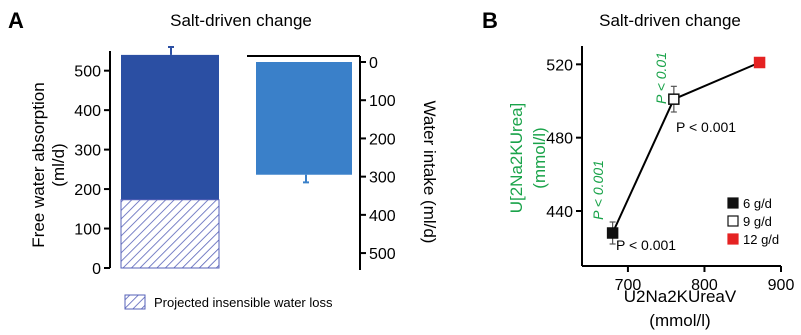 This screenshot has width=801, height=335. What do you see at coordinates (559, 139) in the screenshot?
I see `y-axis-tick-label: 480` at bounding box center [559, 139].